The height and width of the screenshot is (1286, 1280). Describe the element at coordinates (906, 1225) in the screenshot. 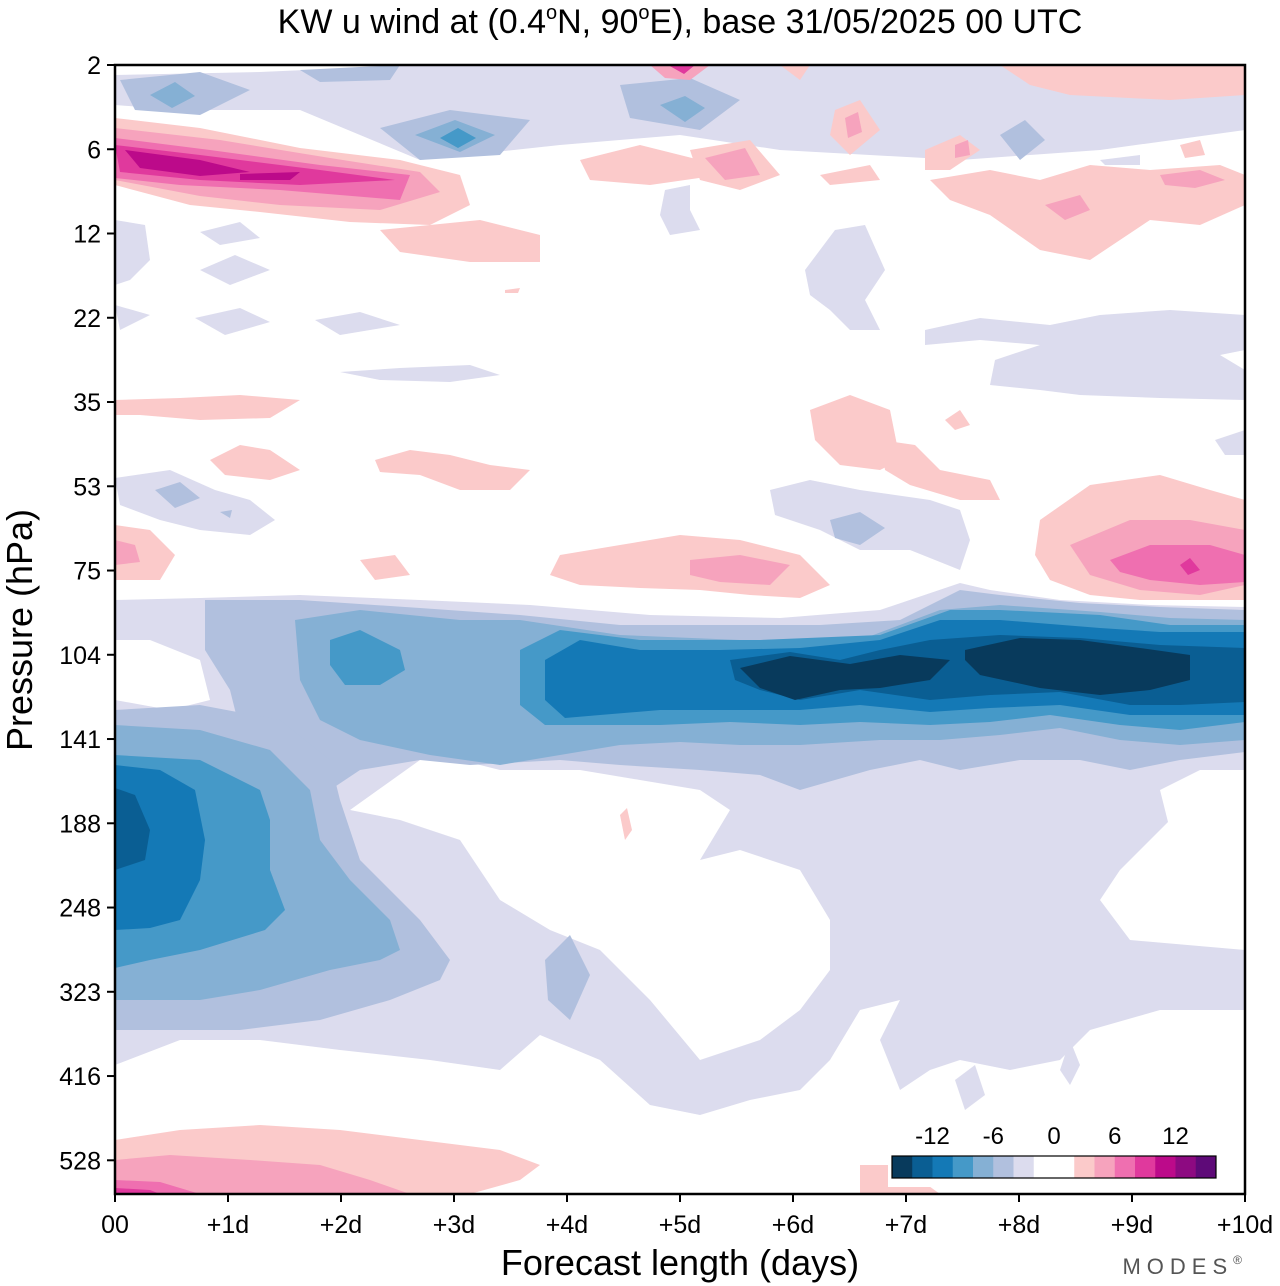

I see `x-tick-label: +7d` at that location.